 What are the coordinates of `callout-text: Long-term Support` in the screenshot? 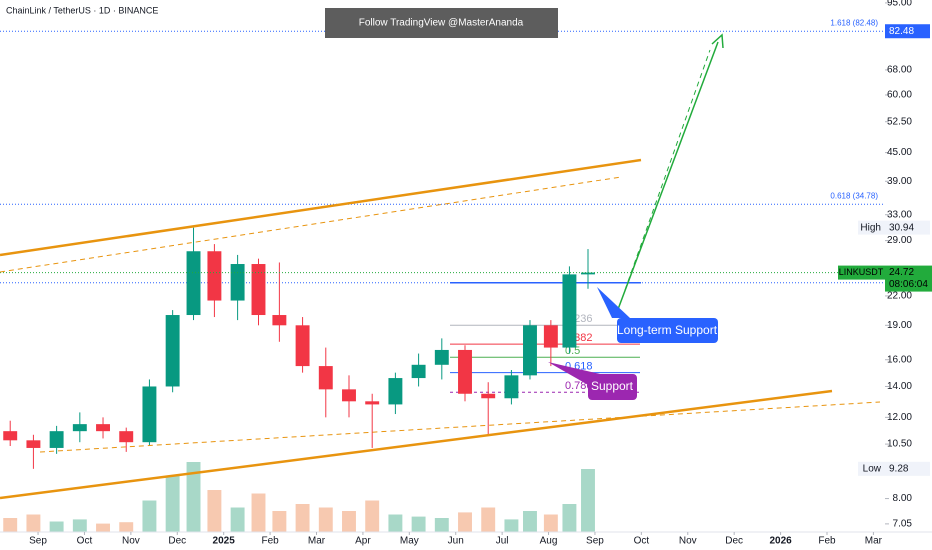 It's located at (667, 330).